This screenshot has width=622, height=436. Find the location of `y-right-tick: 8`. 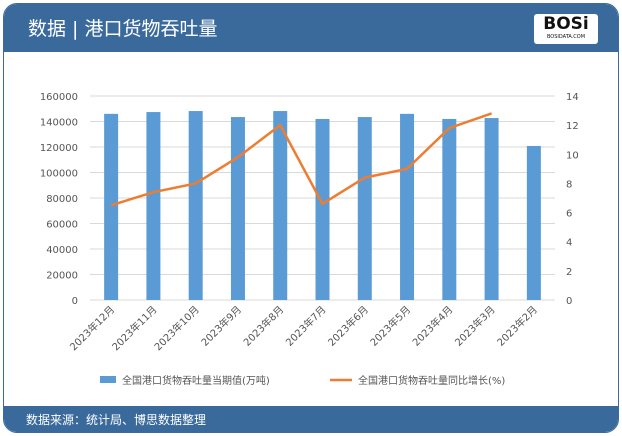

y-right-tick: 8 is located at coordinates (569, 184).